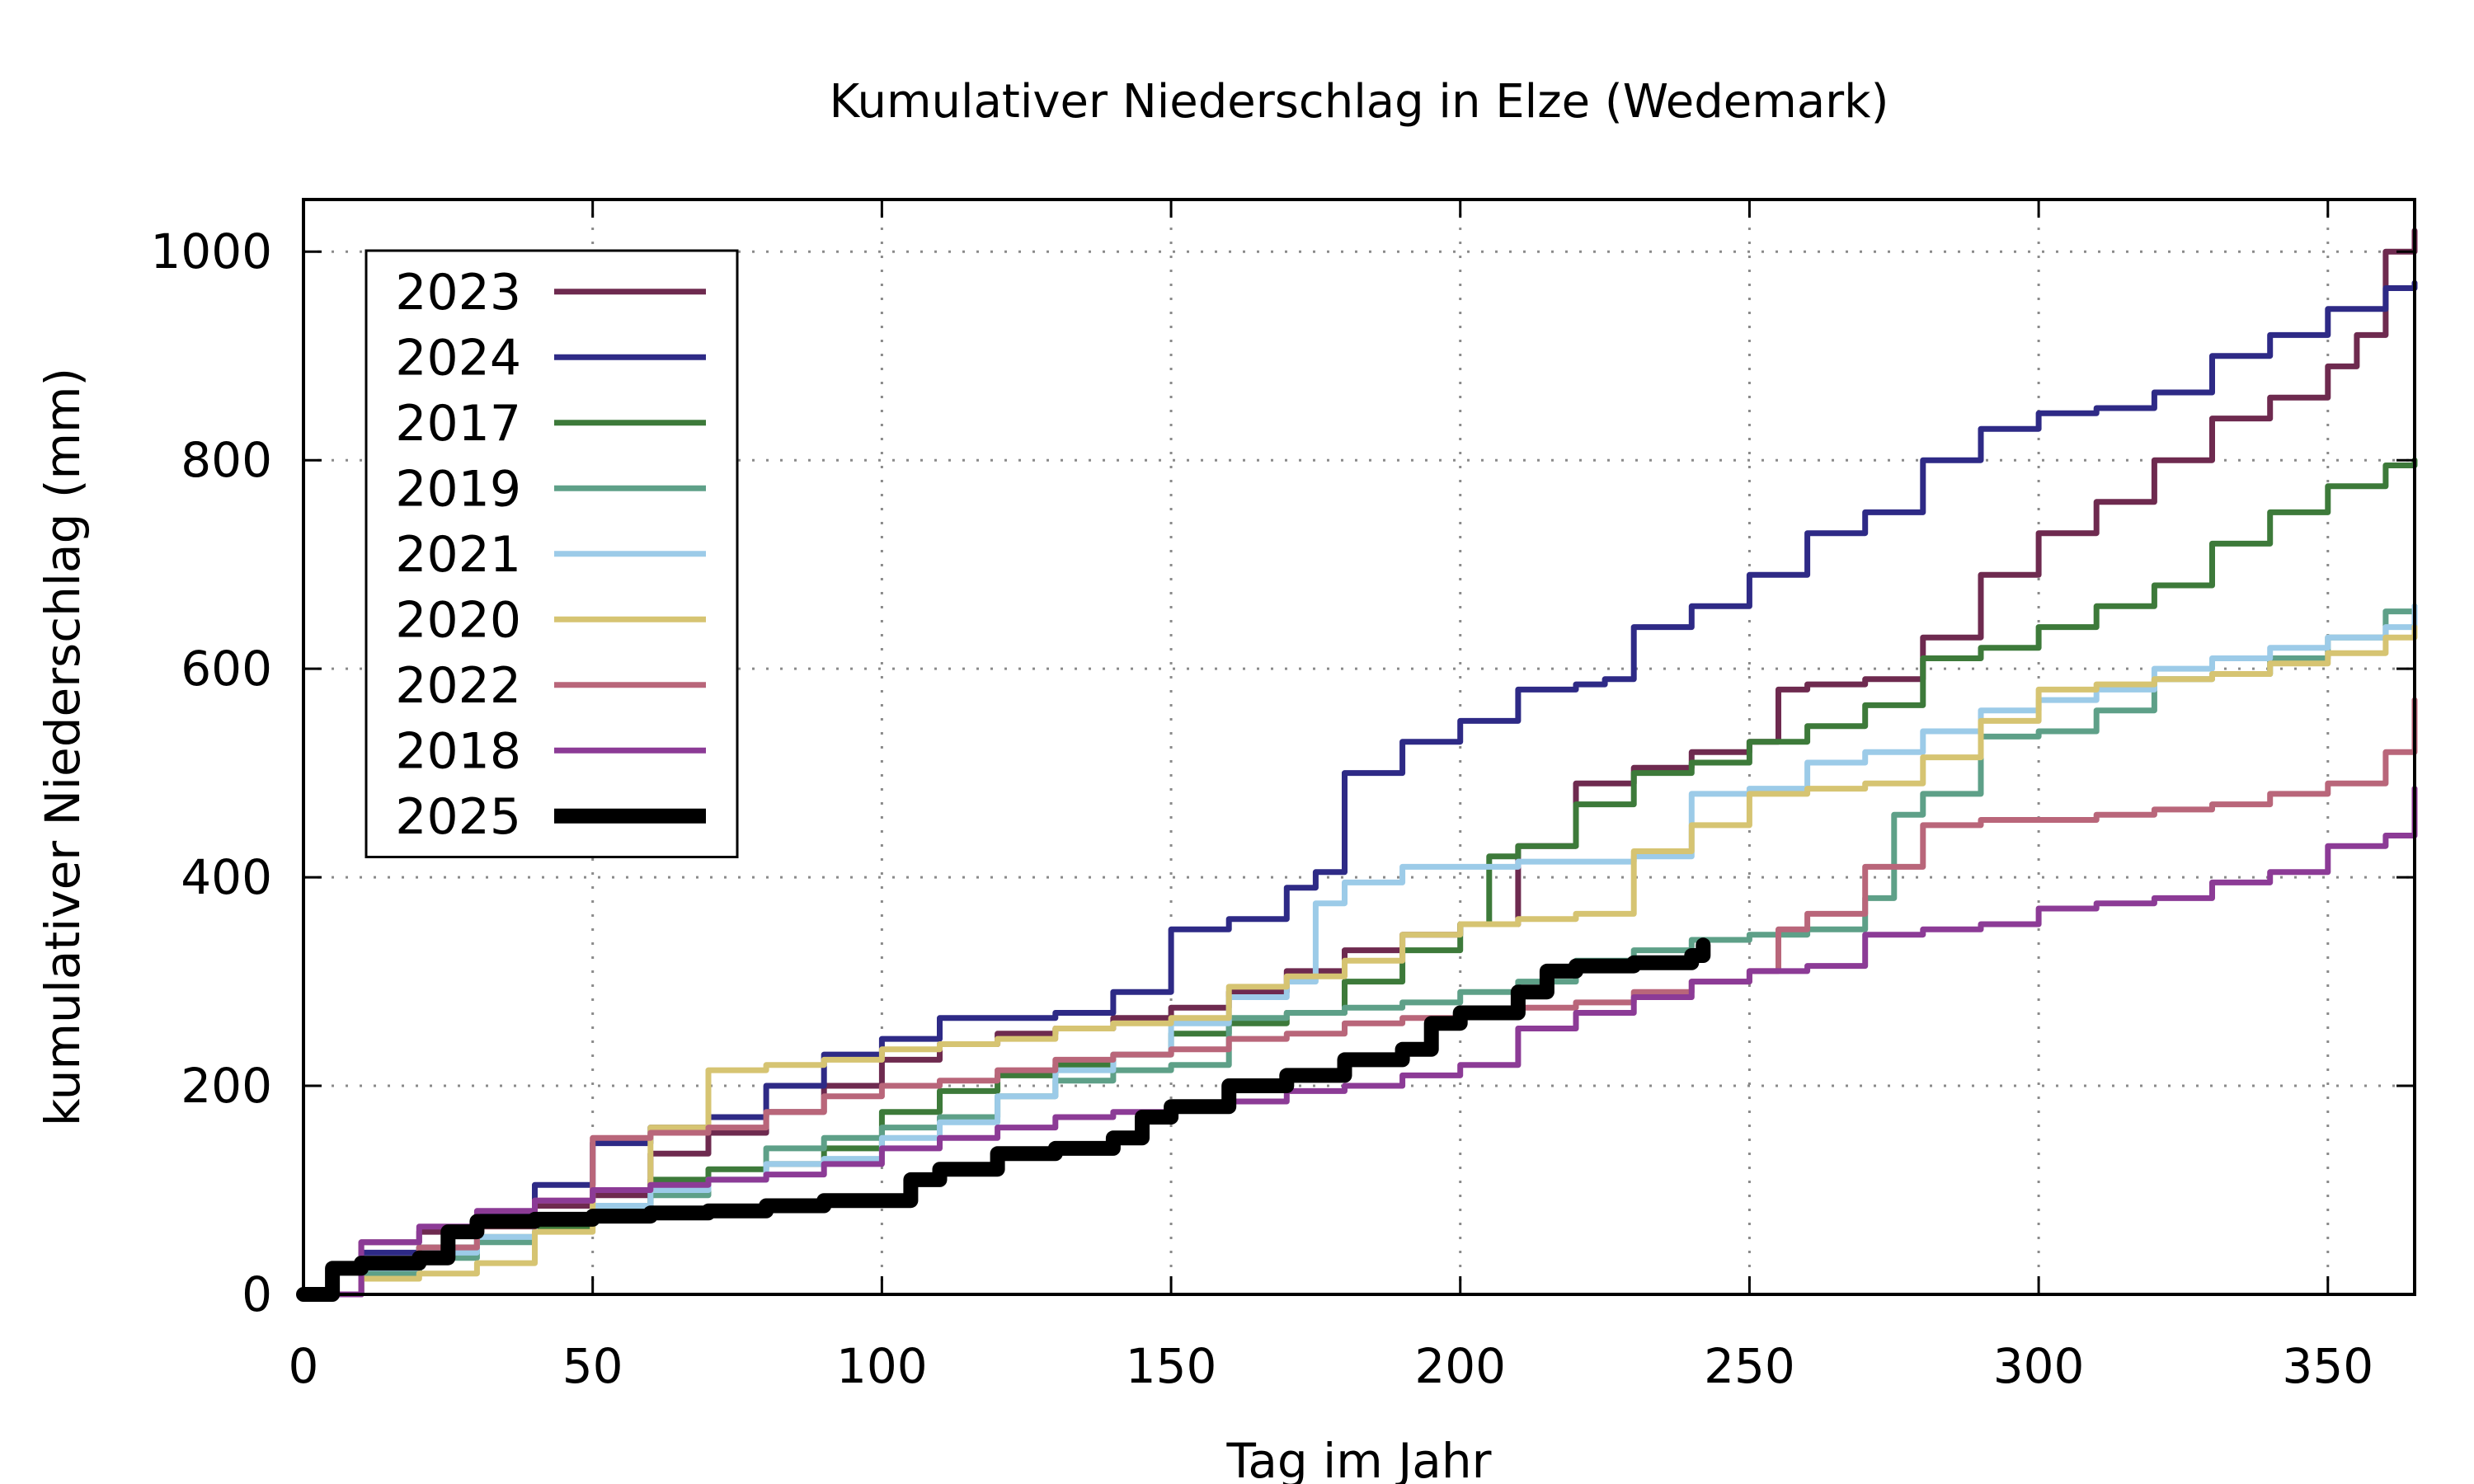  Describe the element at coordinates (1460, 1366) in the screenshot. I see `x-tick-label: 200` at that location.